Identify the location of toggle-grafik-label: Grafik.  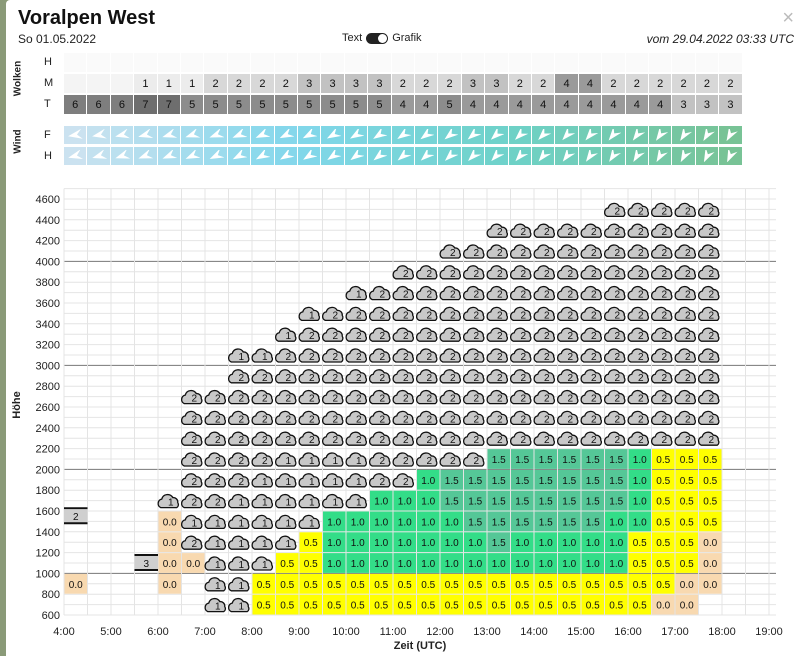
(407, 38).